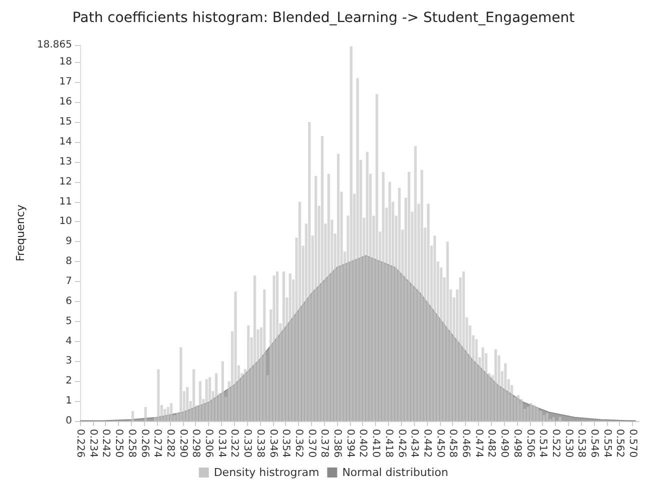  I want to click on x-tick-label: 0.394, so click(350, 443).